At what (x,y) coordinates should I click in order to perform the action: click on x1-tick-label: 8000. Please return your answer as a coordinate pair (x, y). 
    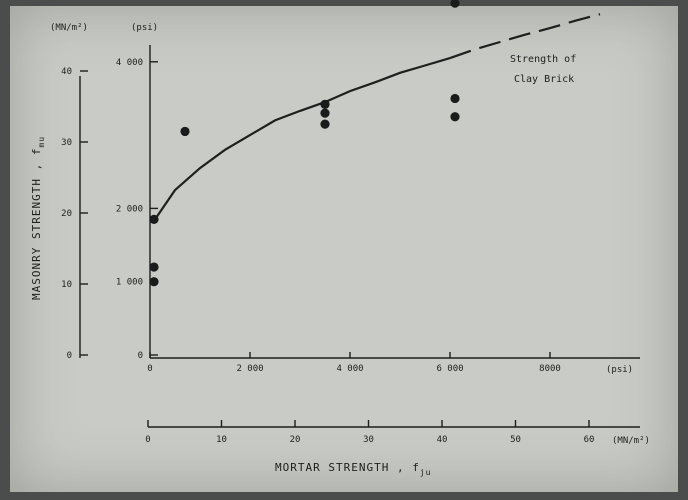
    Looking at the image, I should click on (550, 369).